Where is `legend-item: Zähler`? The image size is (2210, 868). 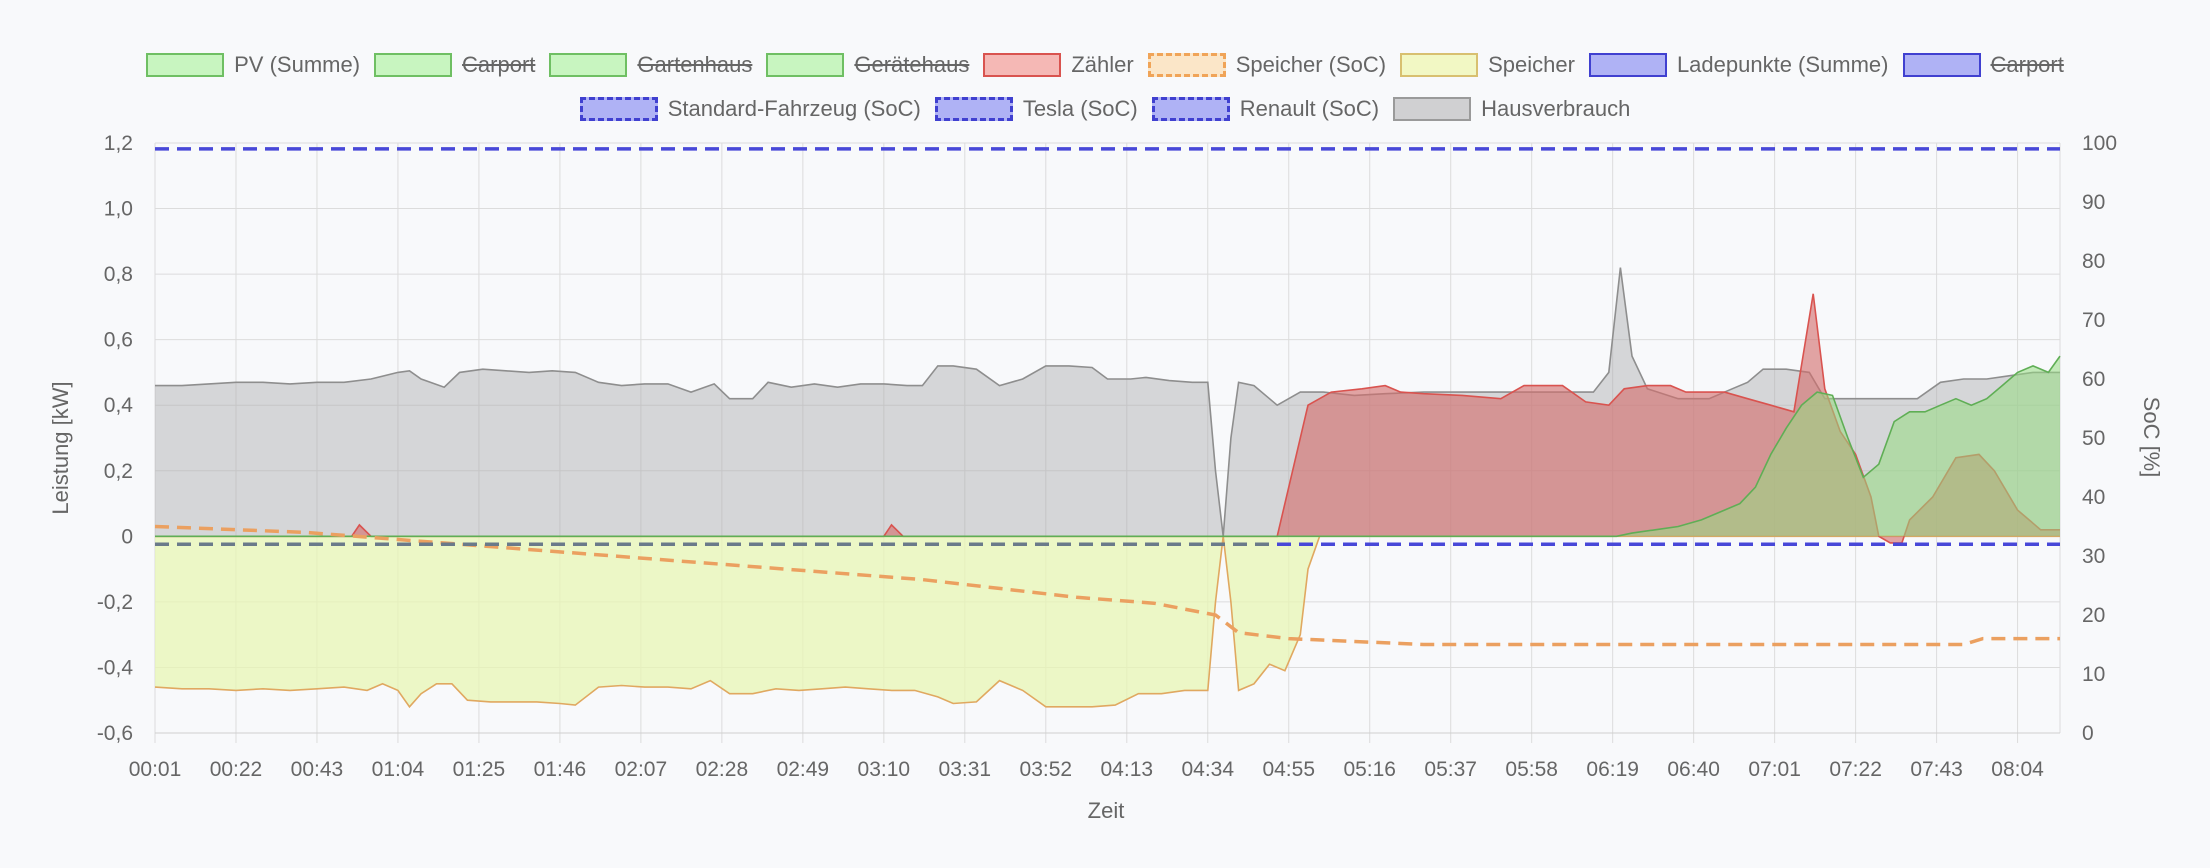 legend-item: Zähler is located at coordinates (1058, 65).